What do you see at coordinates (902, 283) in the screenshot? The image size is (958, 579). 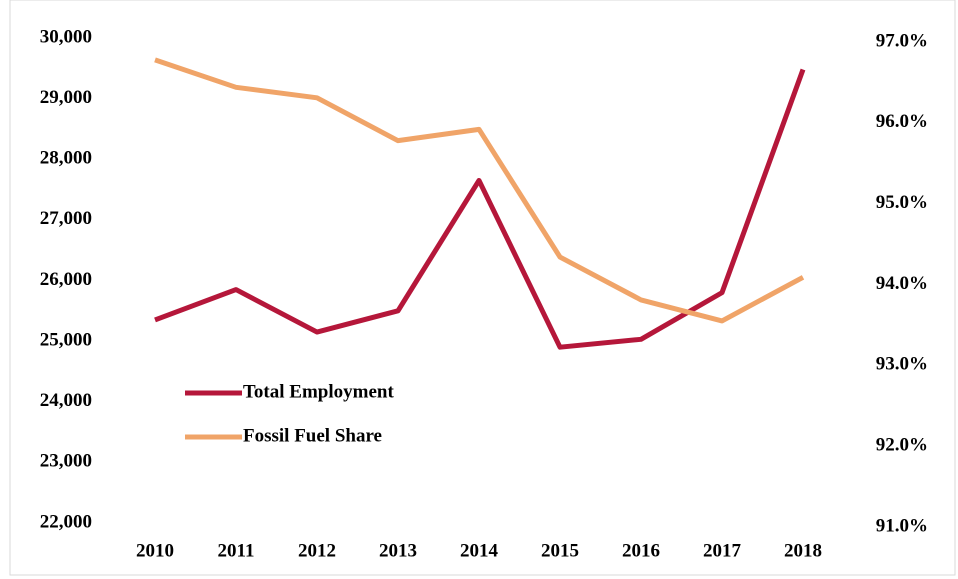 I see `y2-tick-label: 94.0%` at bounding box center [902, 283].